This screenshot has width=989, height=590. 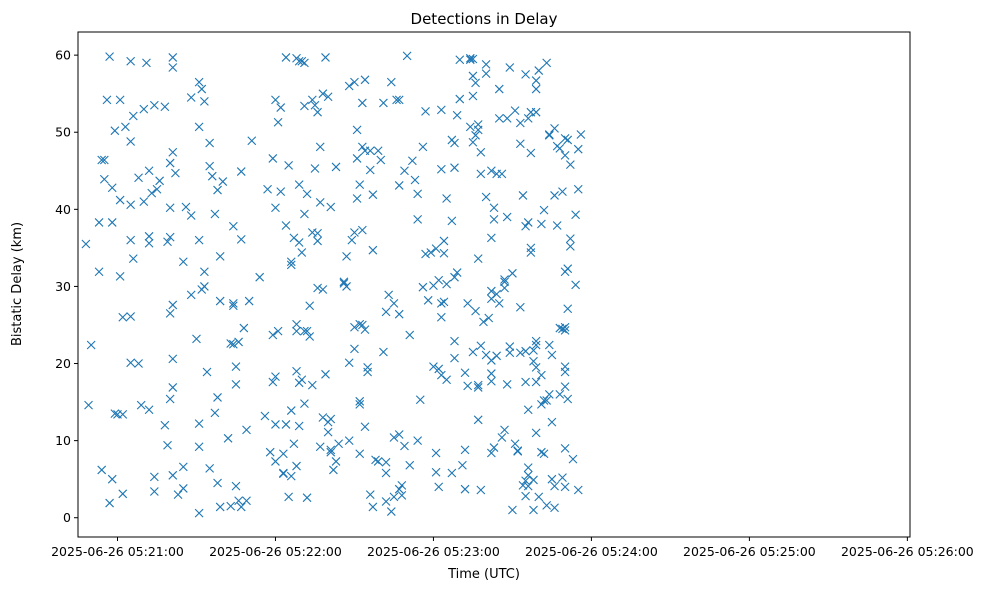 I want to click on x-axis-label: Time (UTC), so click(x=483, y=574).